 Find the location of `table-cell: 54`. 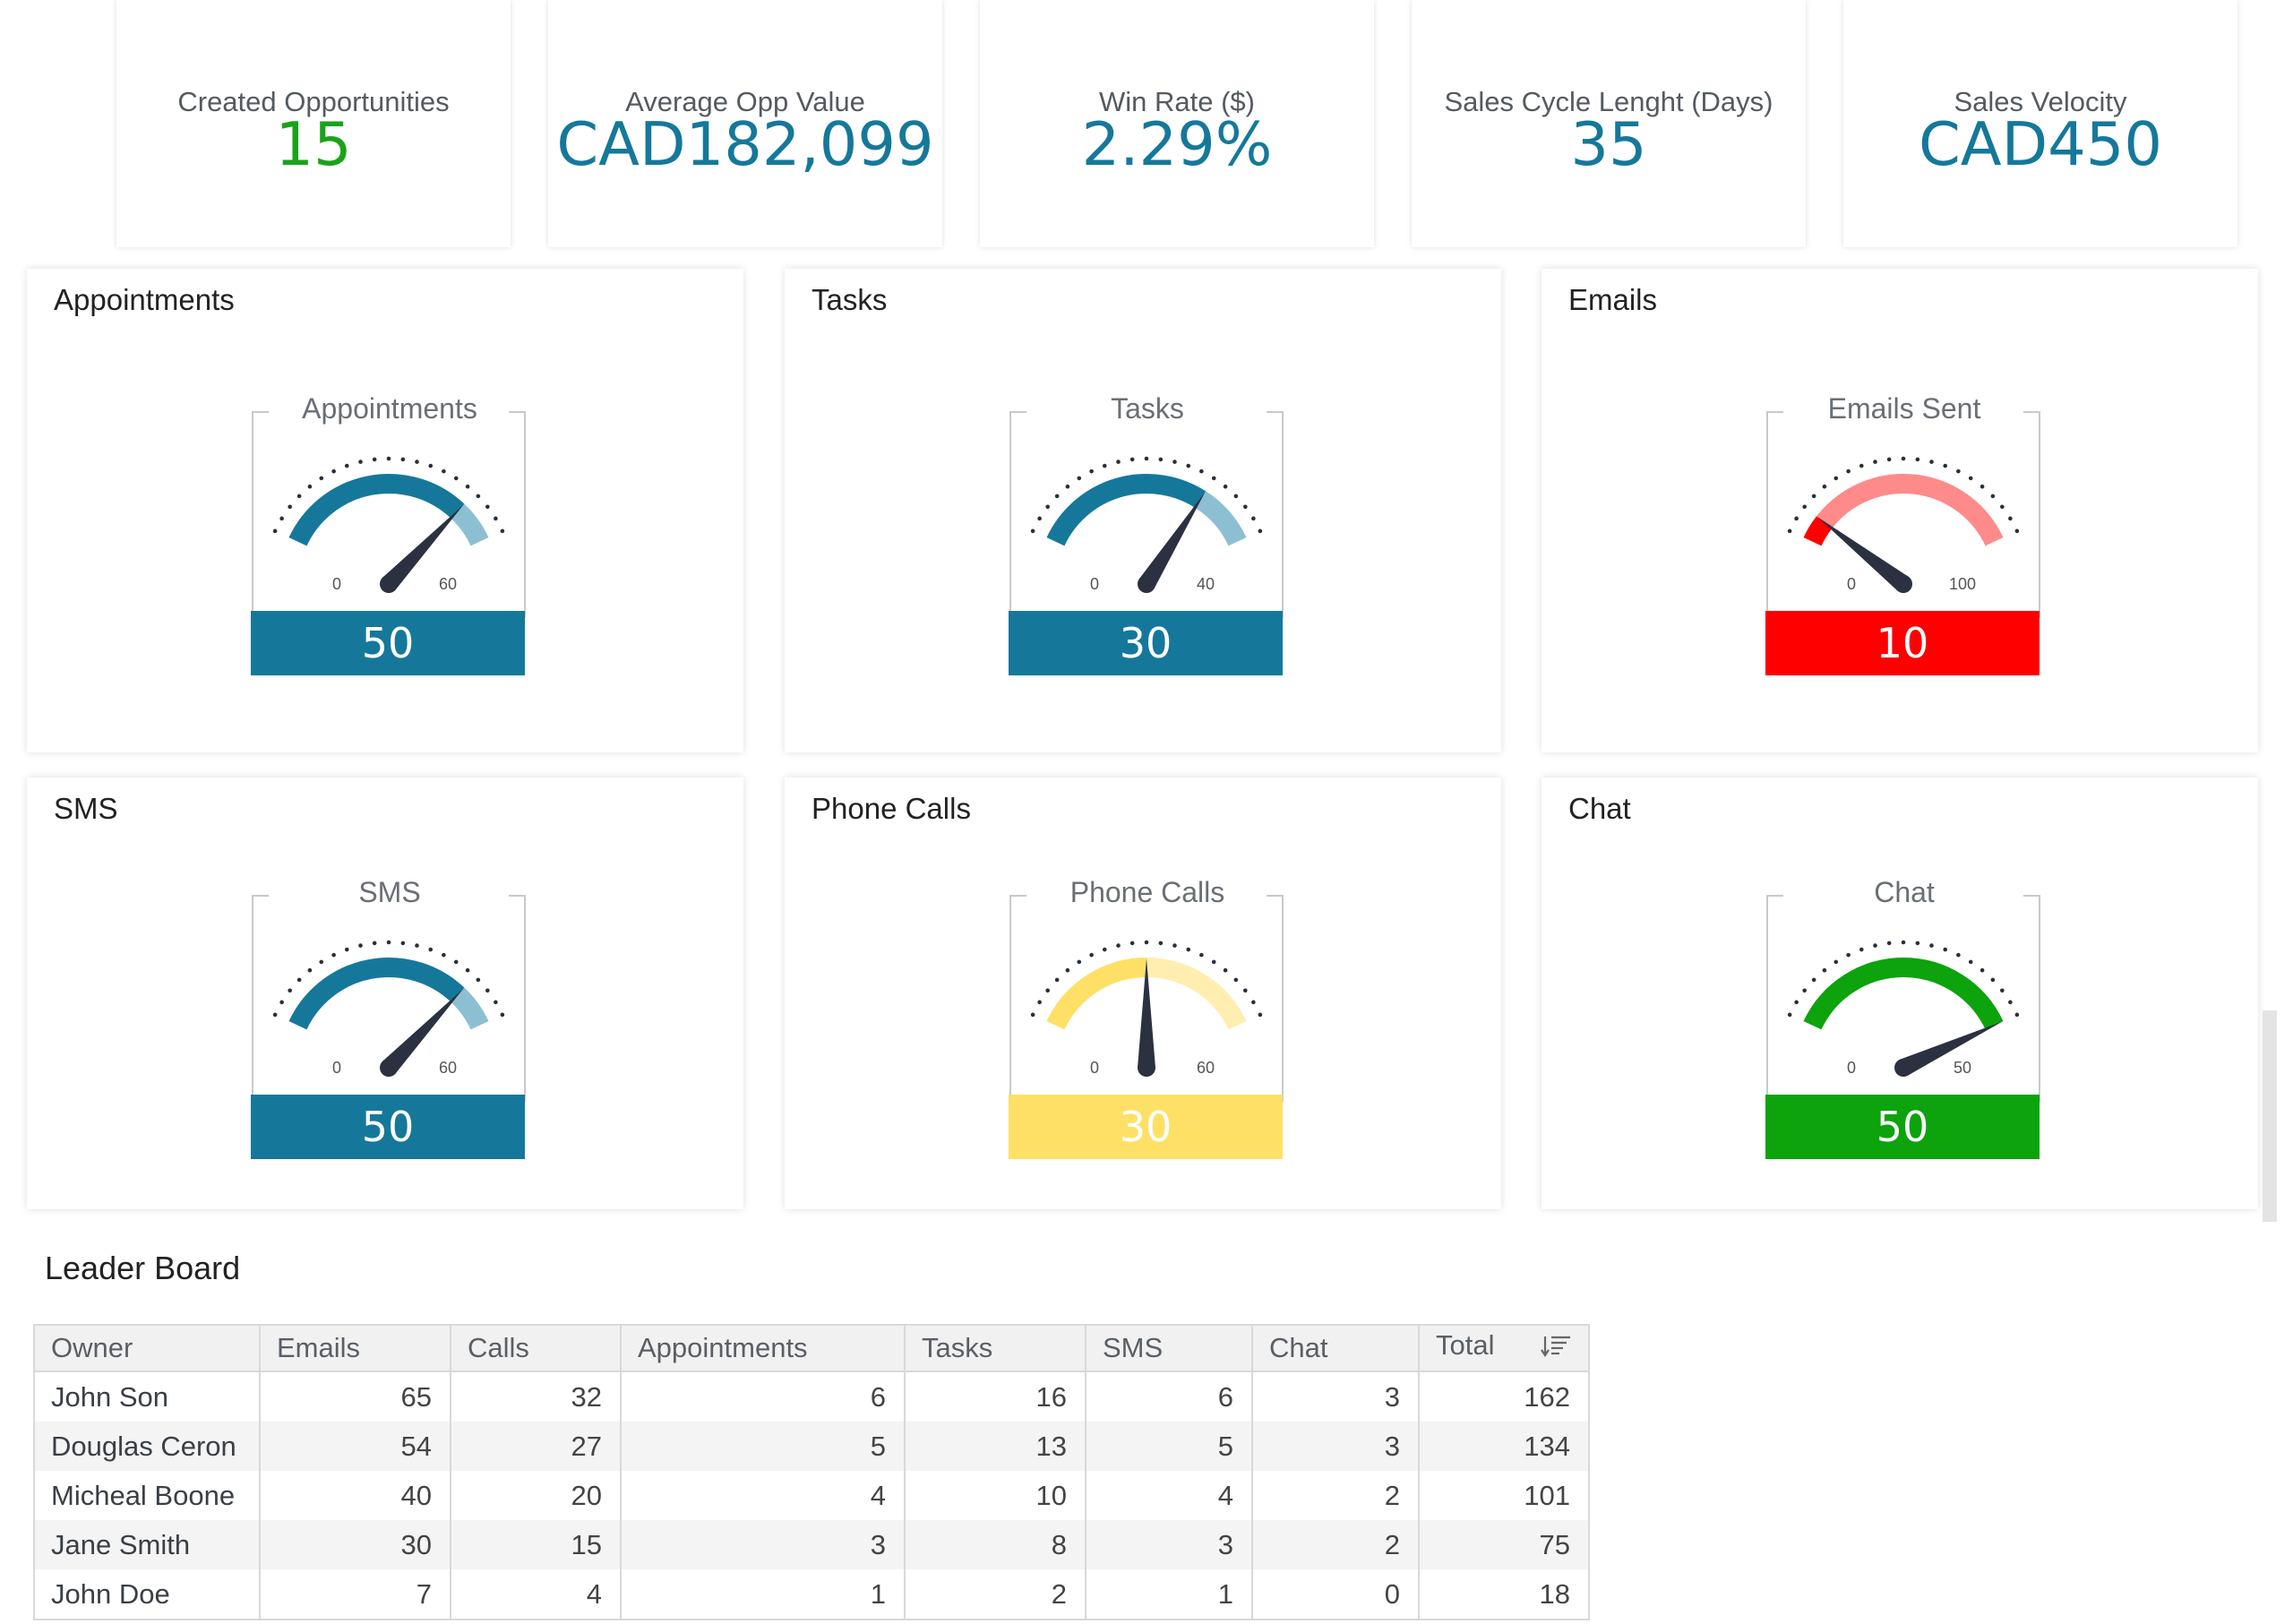

table-cell: 54 is located at coordinates (355, 1446).